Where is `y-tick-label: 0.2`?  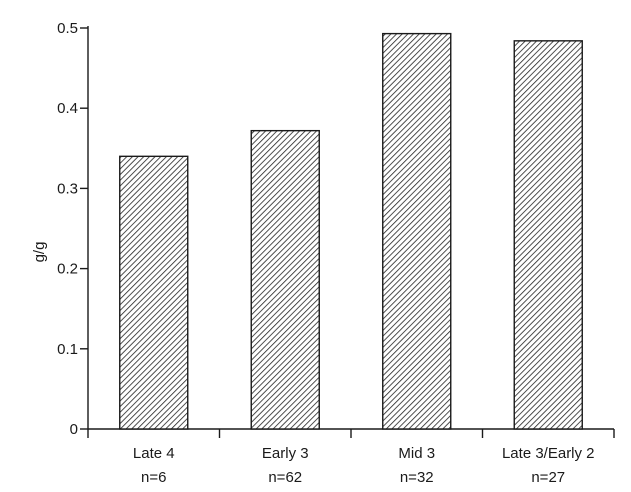 y-tick-label: 0.2 is located at coordinates (67, 269).